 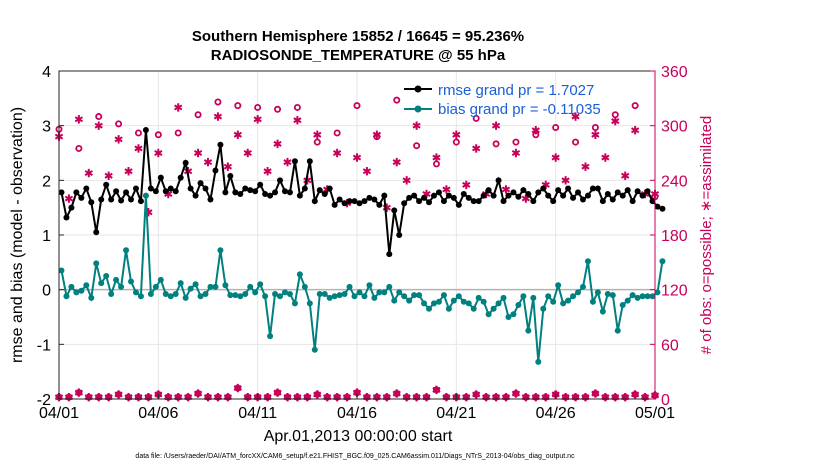 What do you see at coordinates (358, 55) in the screenshot?
I see `chart-subtitle: RADIOSONDE_TEMPERATURE @ 55 hPa` at bounding box center [358, 55].